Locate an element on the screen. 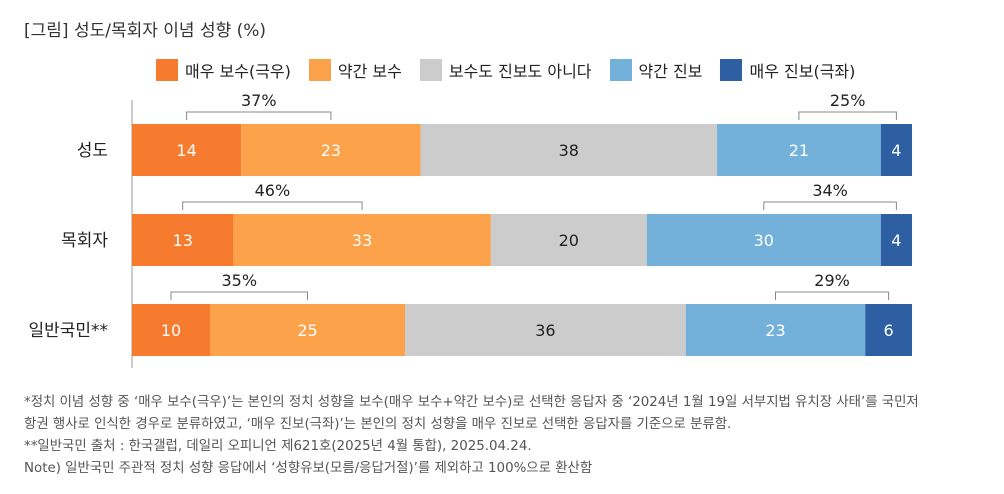 The height and width of the screenshot is (494, 1004). legend-item-neither: 보수도 진보도 아니다 is located at coordinates (505, 70).